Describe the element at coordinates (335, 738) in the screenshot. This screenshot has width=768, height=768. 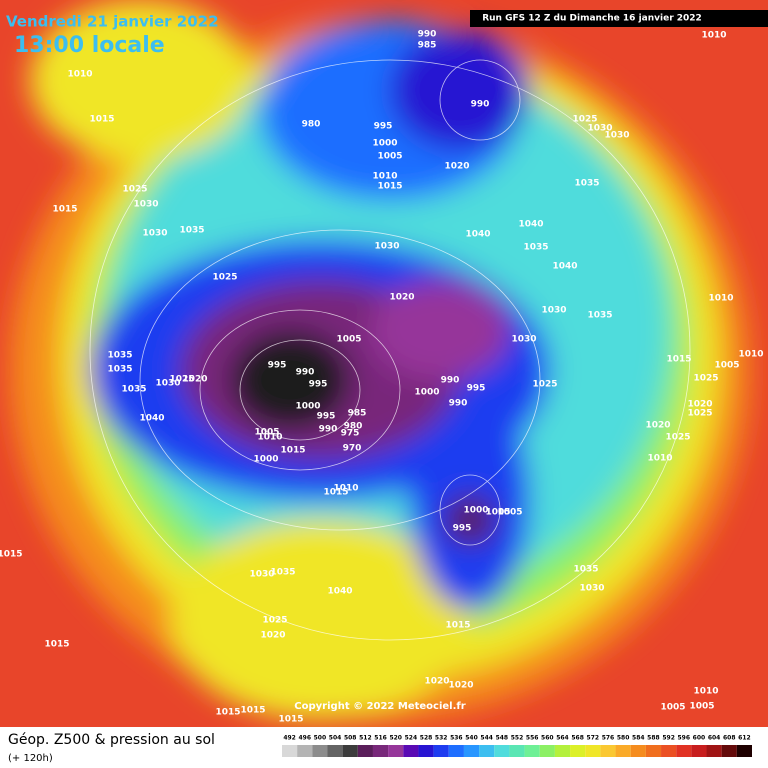
I see `legend-label: 504` at that location.